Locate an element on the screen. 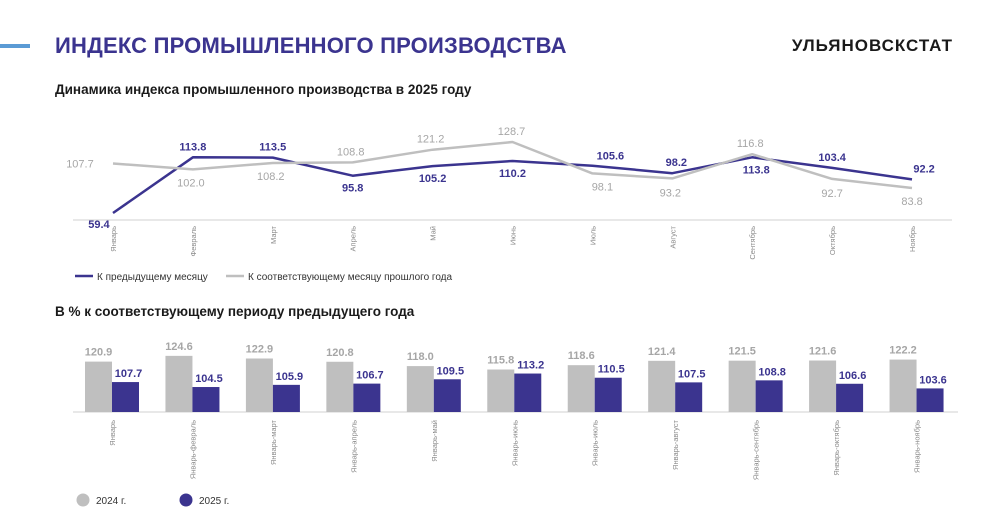 This screenshot has width=985, height=522. line-data-label: 107.7 is located at coordinates (80, 165).